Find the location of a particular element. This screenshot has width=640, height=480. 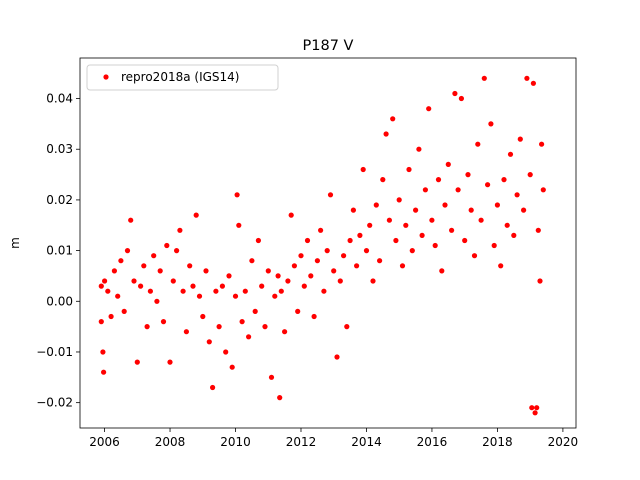

x-tick-label: 2020 is located at coordinates (563, 442).